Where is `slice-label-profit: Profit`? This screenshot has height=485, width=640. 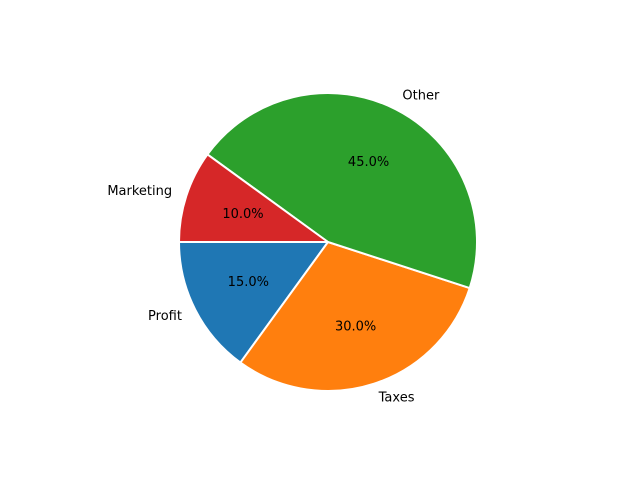
slice-label-profit: Profit is located at coordinates (165, 316).